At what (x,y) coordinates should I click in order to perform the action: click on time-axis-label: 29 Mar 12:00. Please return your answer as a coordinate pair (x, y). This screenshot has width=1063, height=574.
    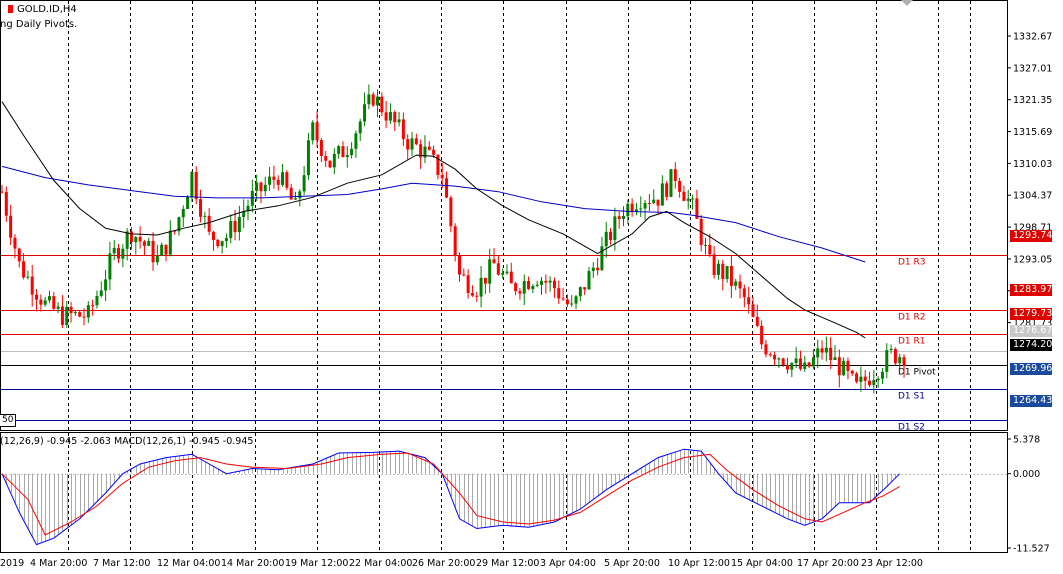
    Looking at the image, I should click on (507, 563).